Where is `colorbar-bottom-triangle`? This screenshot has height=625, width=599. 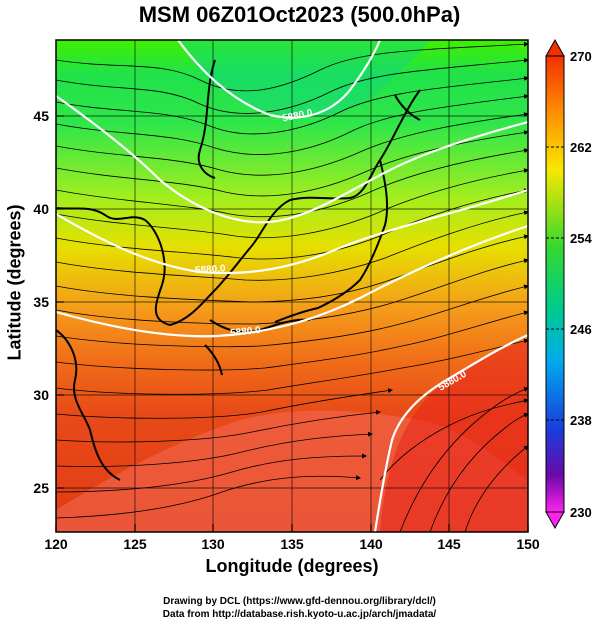 colorbar-bottom-triangle is located at coordinates (555, 520).